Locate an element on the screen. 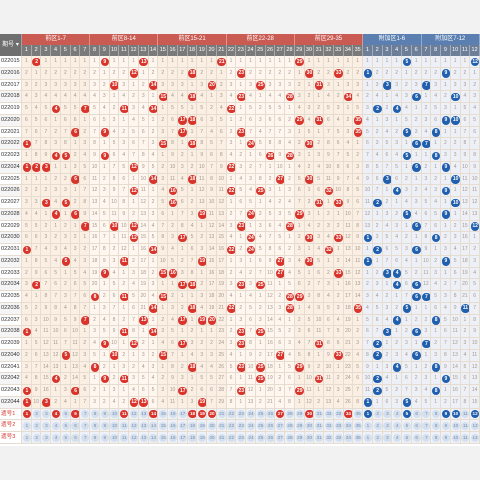 The height and width of the screenshot is (480, 480). stats-ball: 9 is located at coordinates (104, 437).